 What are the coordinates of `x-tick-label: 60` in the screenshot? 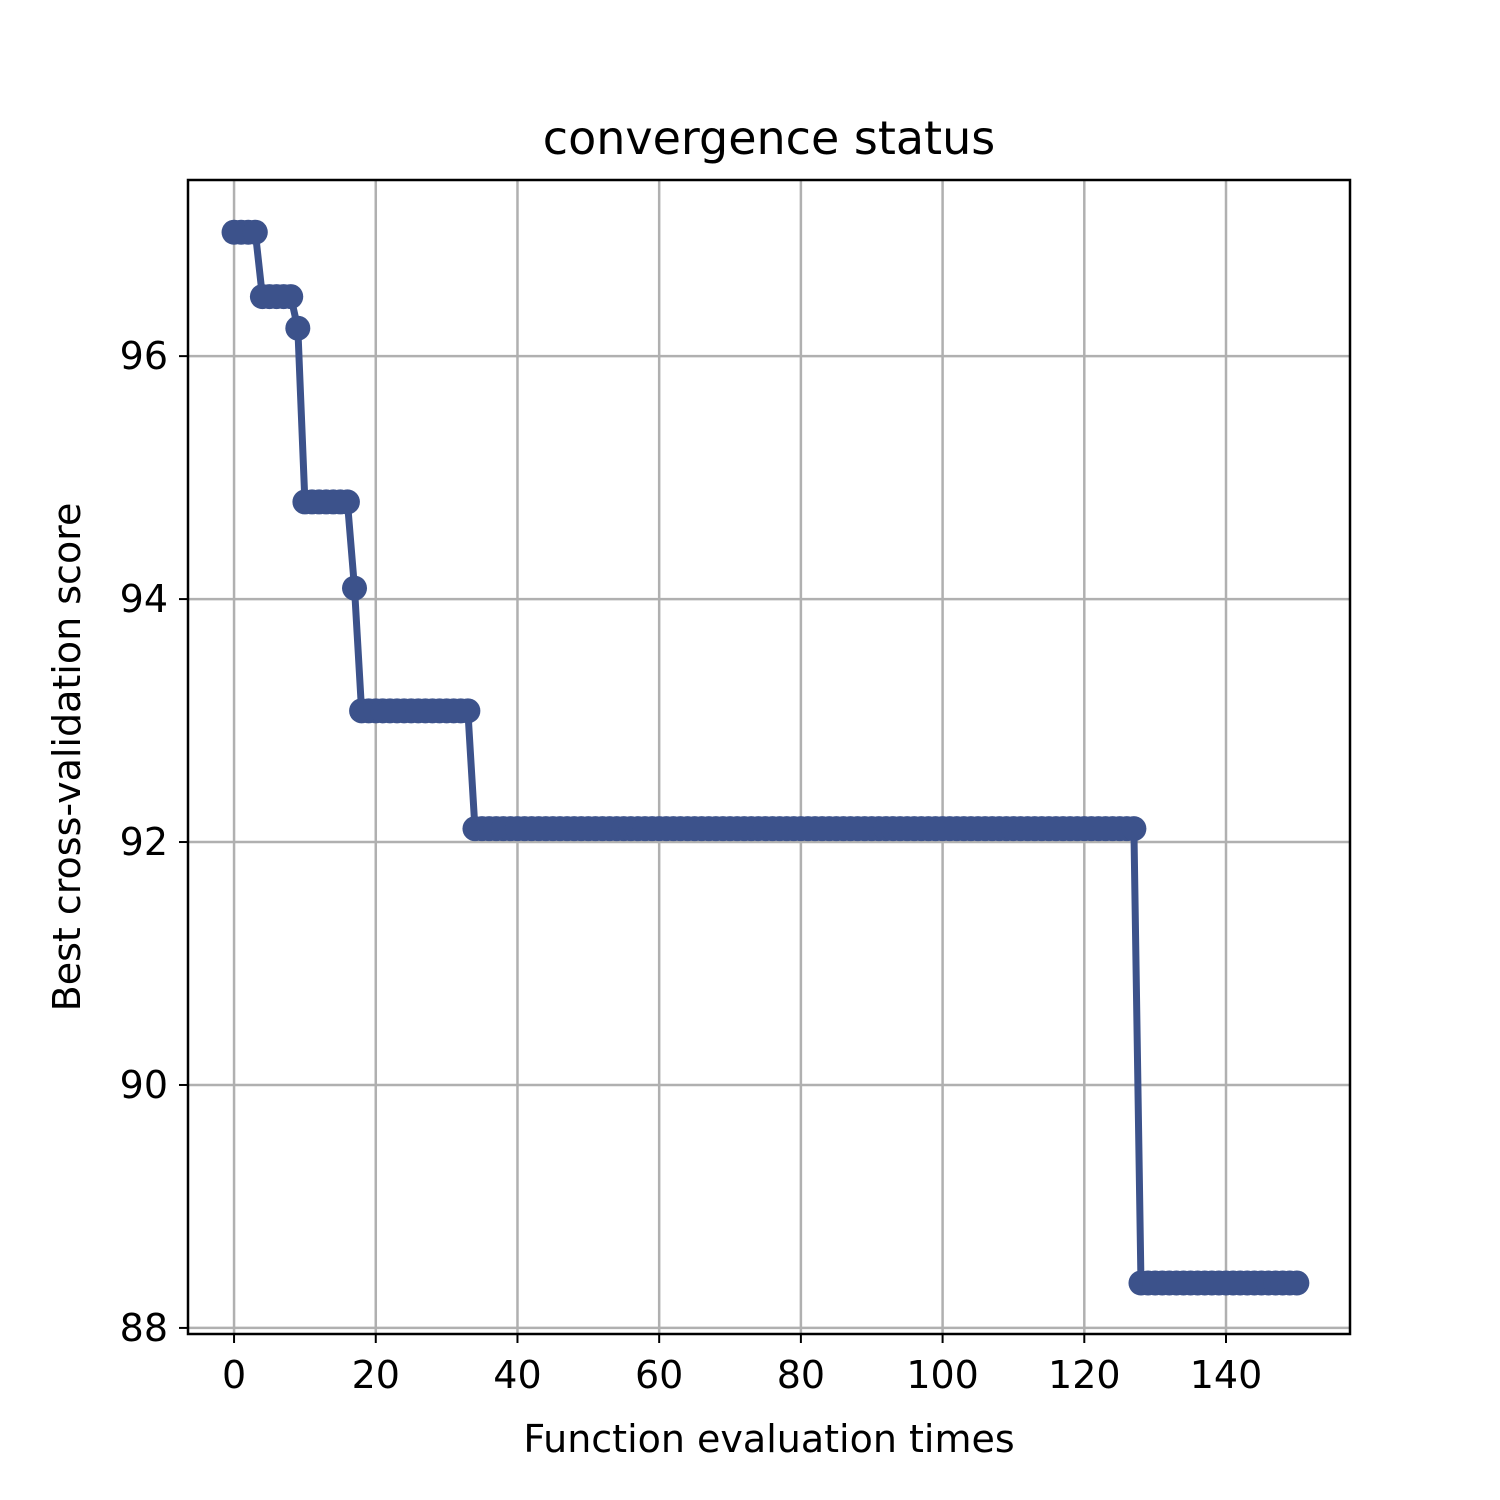 It's located at (659, 1375).